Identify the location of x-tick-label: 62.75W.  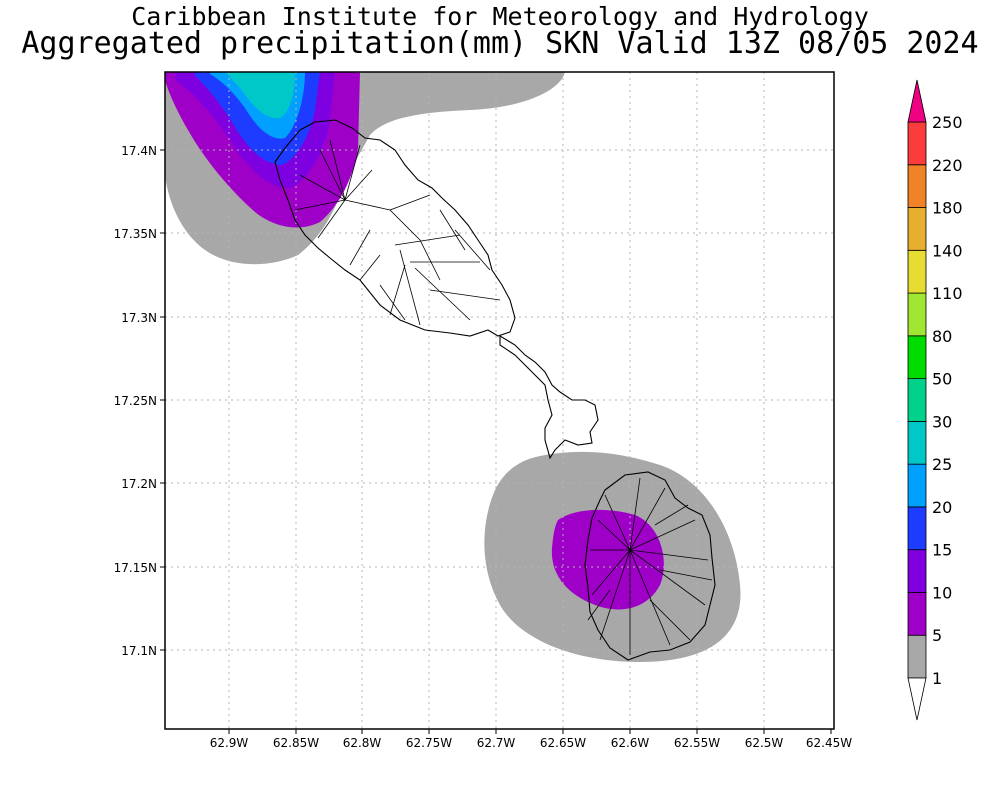
(429, 743).